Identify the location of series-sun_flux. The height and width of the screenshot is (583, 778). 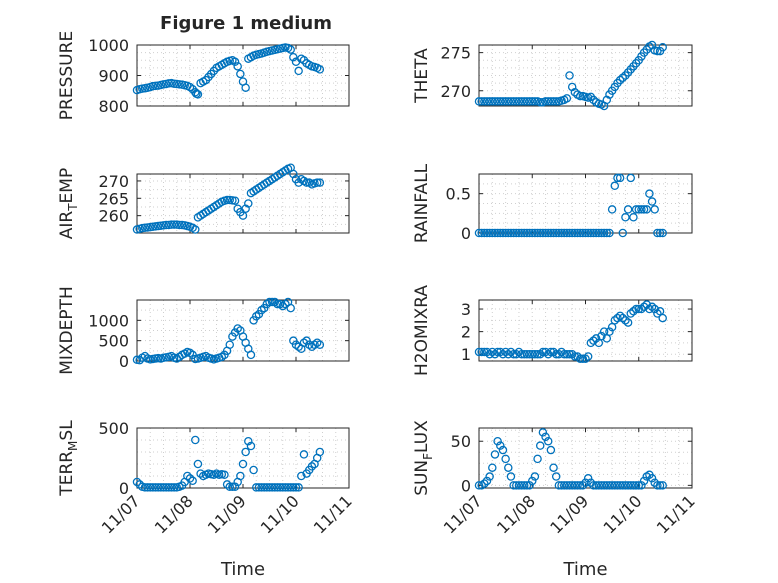
(570, 459).